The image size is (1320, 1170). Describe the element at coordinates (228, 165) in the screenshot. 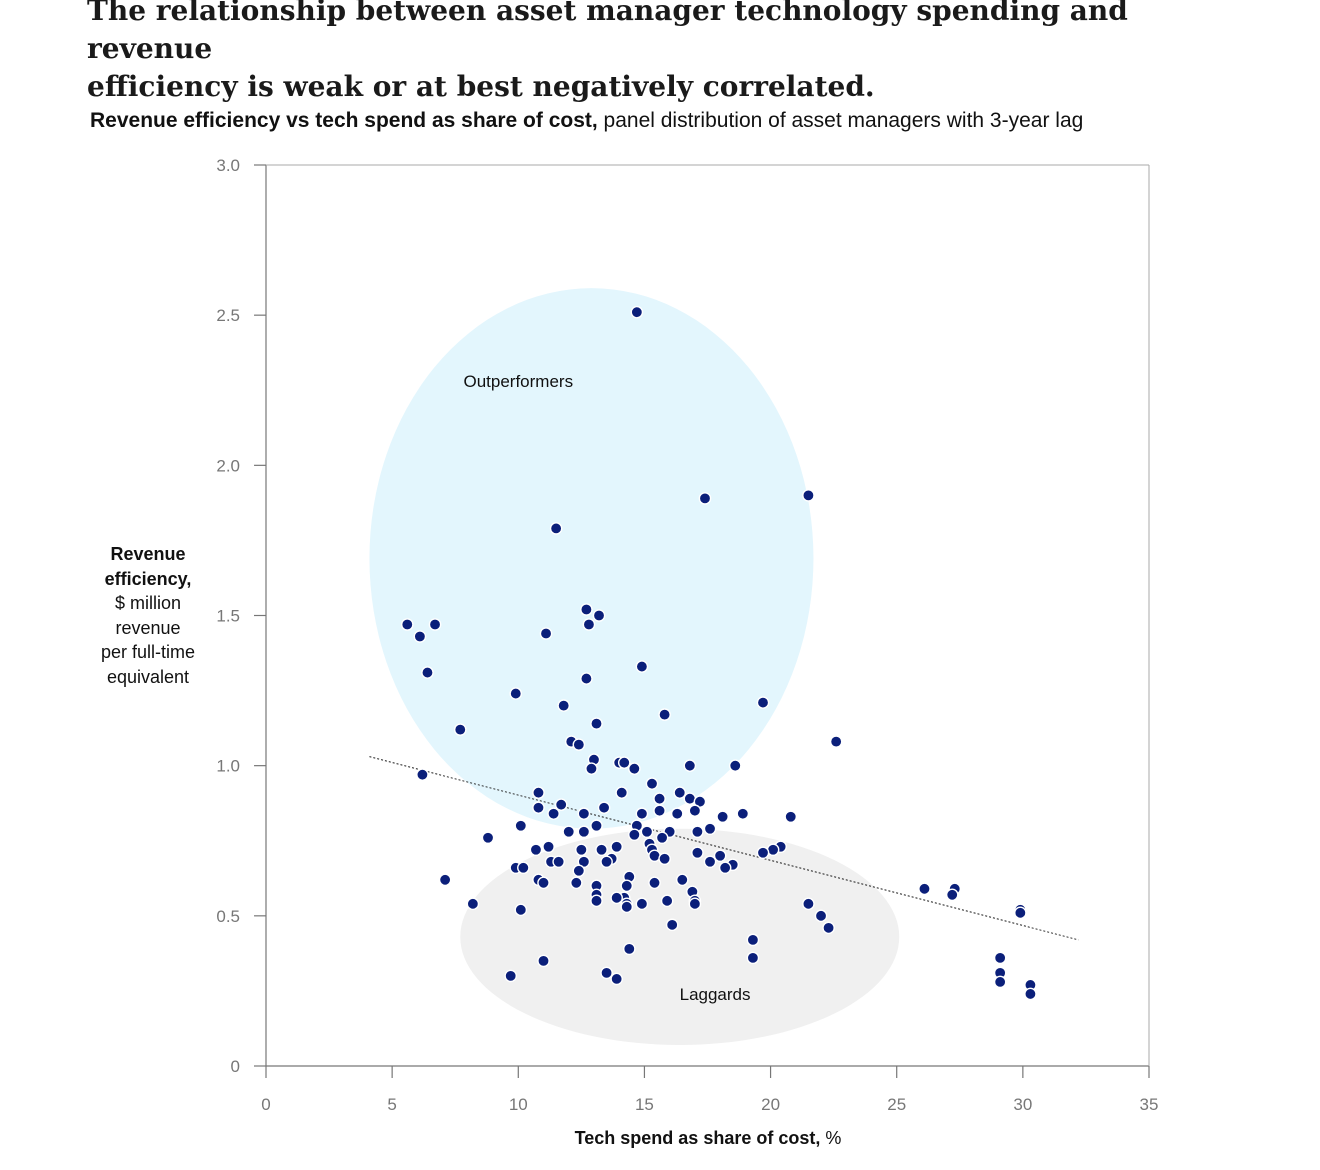

I see `y-tick-label: 3.0` at that location.